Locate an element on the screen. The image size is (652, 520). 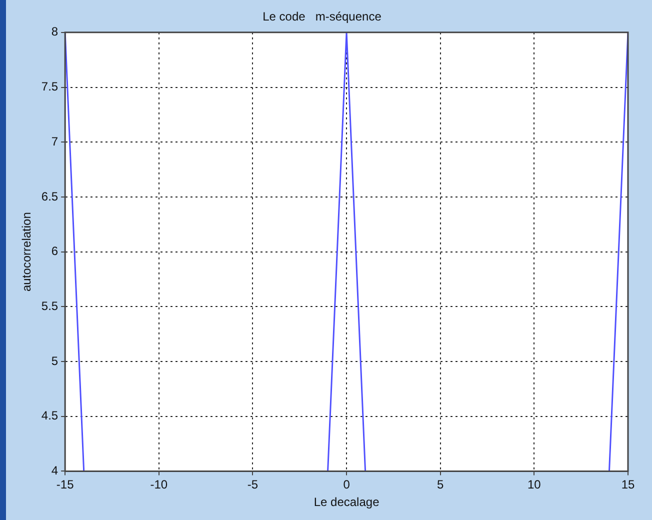
x-tick-label: -5 is located at coordinates (252, 485).